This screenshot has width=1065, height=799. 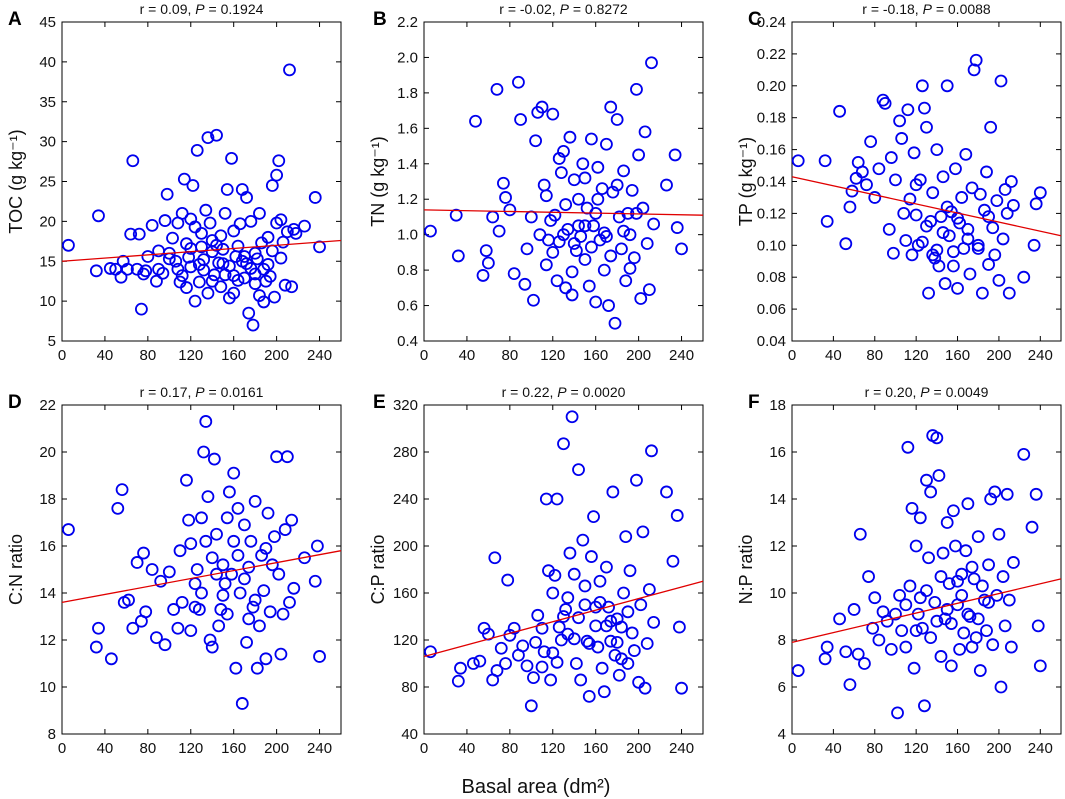 I want to click on x-tick-label: 120, so click(x=916, y=355).